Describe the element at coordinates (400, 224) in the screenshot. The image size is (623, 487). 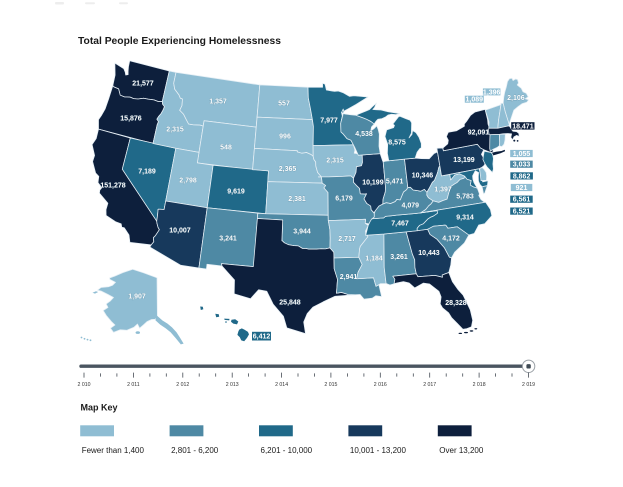
I see `svg-text: 7,467` at that location.